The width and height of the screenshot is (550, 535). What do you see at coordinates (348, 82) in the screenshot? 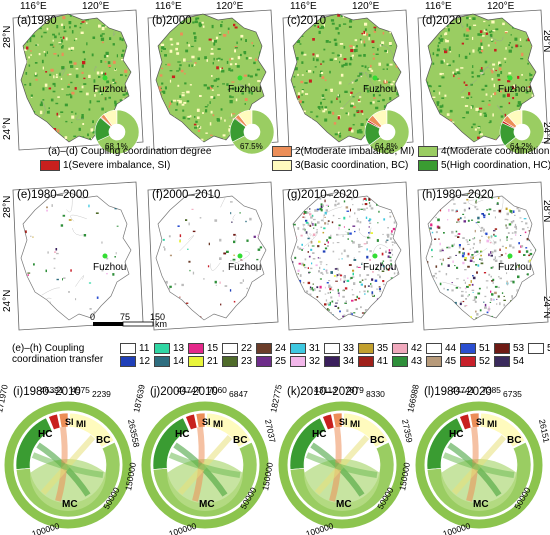
I see `map-panel-3: Fuzhou (c)2010 64.8%` at bounding box center [348, 82].